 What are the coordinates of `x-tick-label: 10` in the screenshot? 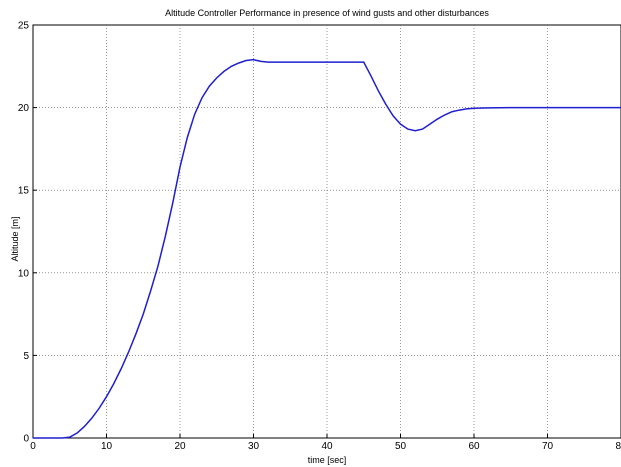 It's located at (107, 446).